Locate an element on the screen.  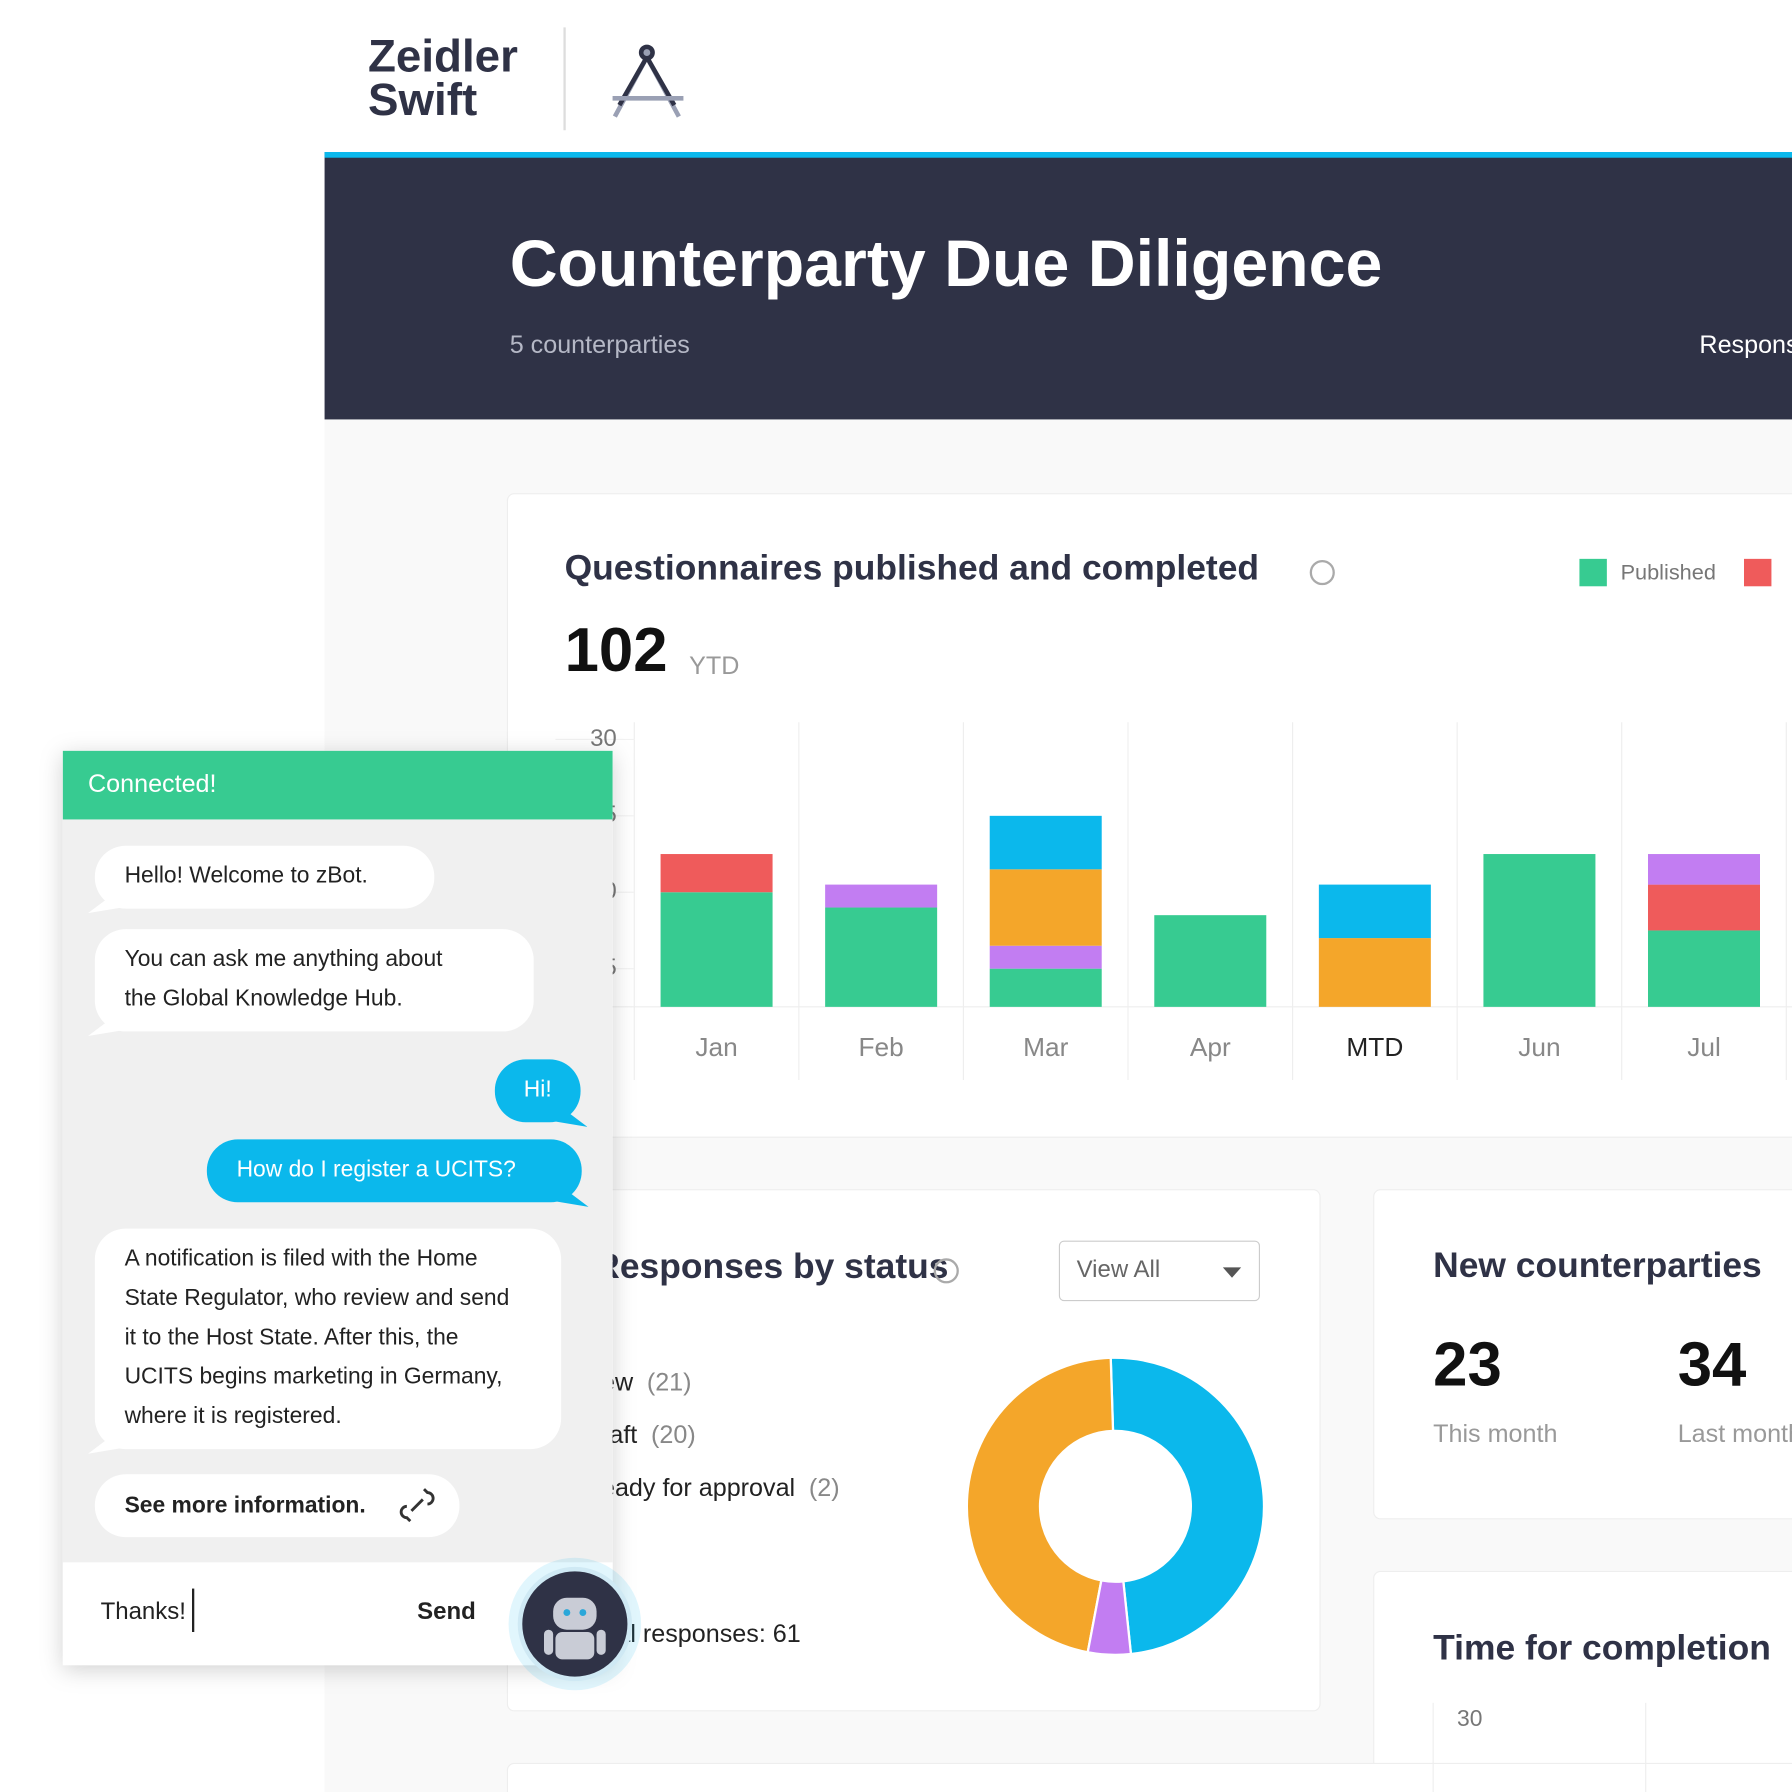
send-button: Send is located at coordinates (446, 1611).